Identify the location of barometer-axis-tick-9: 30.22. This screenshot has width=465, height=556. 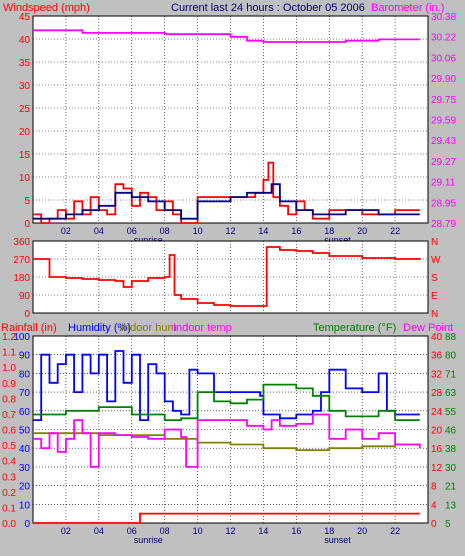
(443, 38).